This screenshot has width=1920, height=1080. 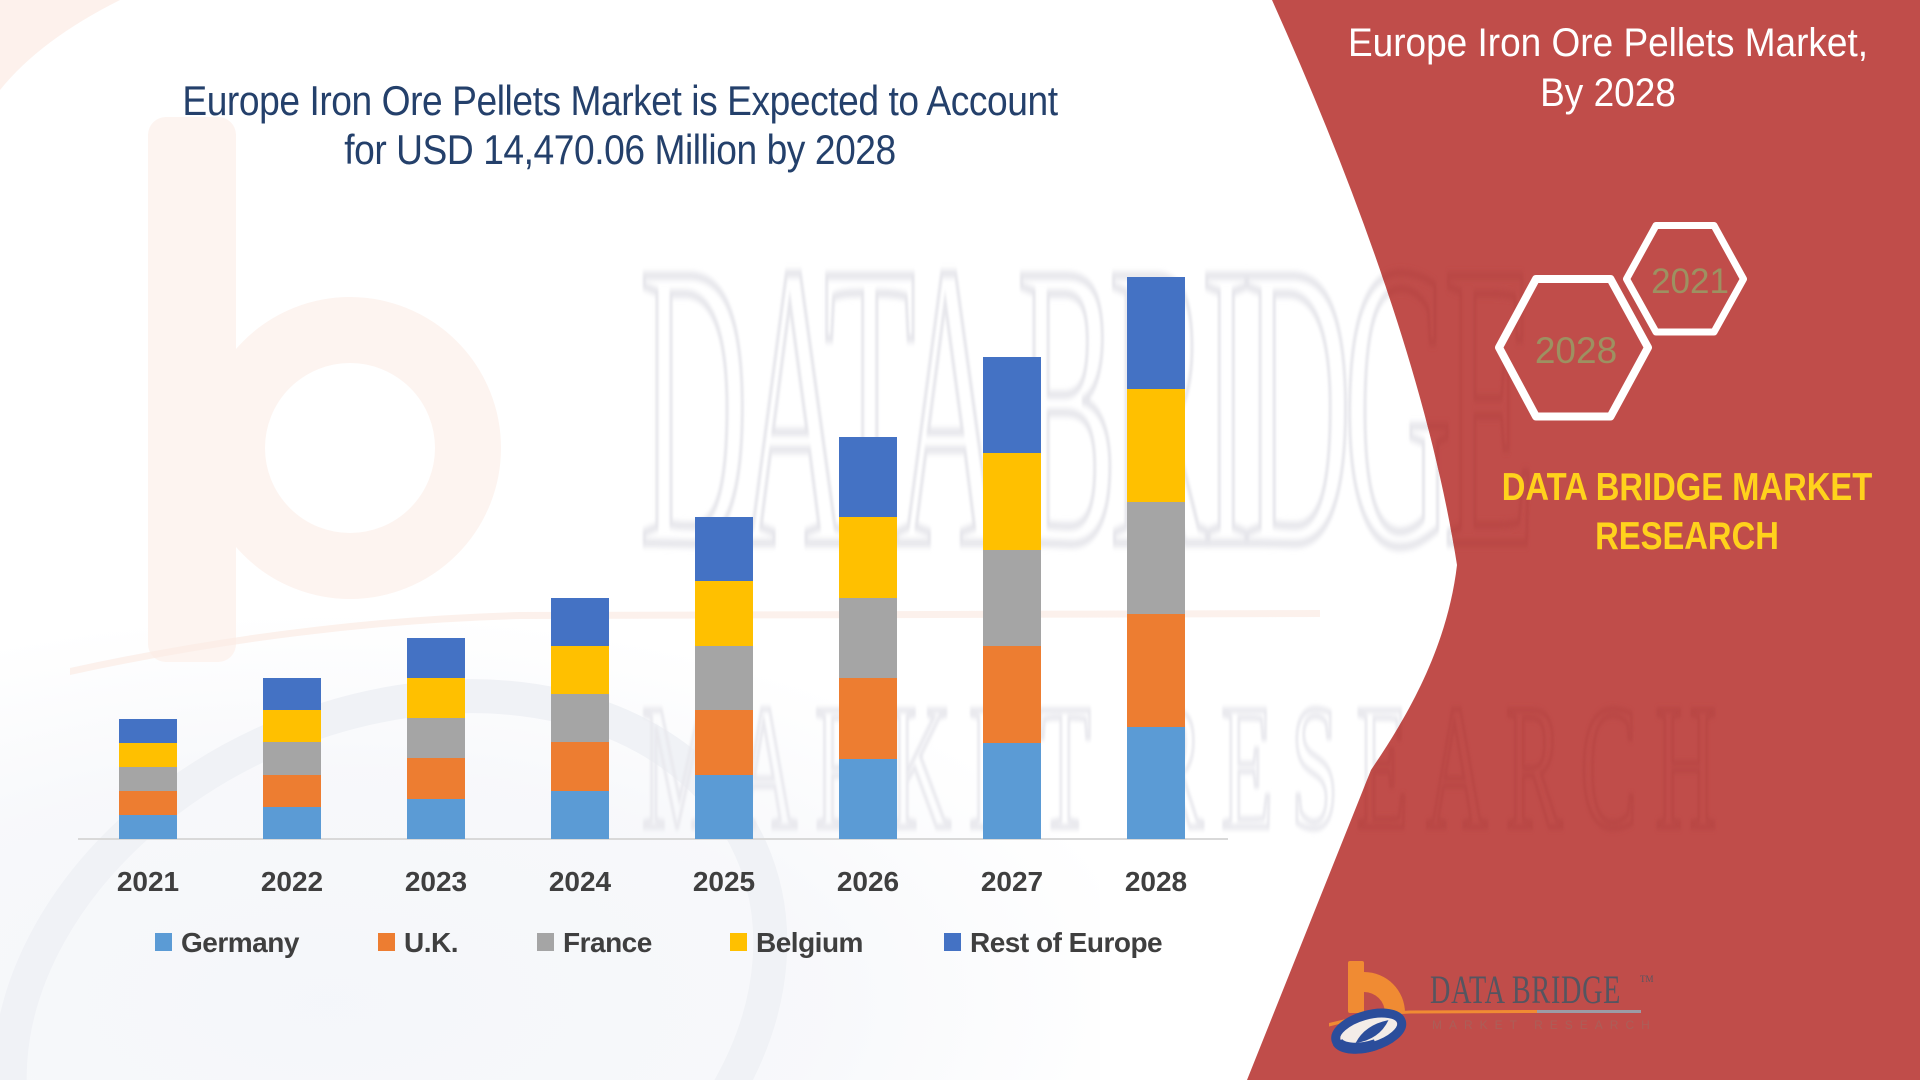 What do you see at coordinates (1608, 93) in the screenshot?
I see `svg-text: By 2028` at bounding box center [1608, 93].